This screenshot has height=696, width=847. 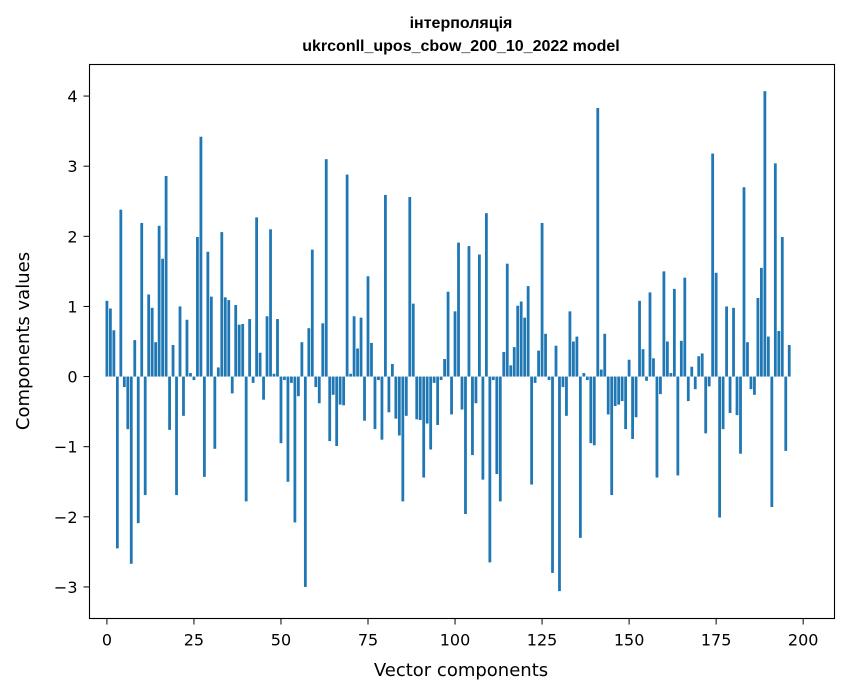 What do you see at coordinates (281, 640) in the screenshot?
I see `x-tick-label: 50` at bounding box center [281, 640].